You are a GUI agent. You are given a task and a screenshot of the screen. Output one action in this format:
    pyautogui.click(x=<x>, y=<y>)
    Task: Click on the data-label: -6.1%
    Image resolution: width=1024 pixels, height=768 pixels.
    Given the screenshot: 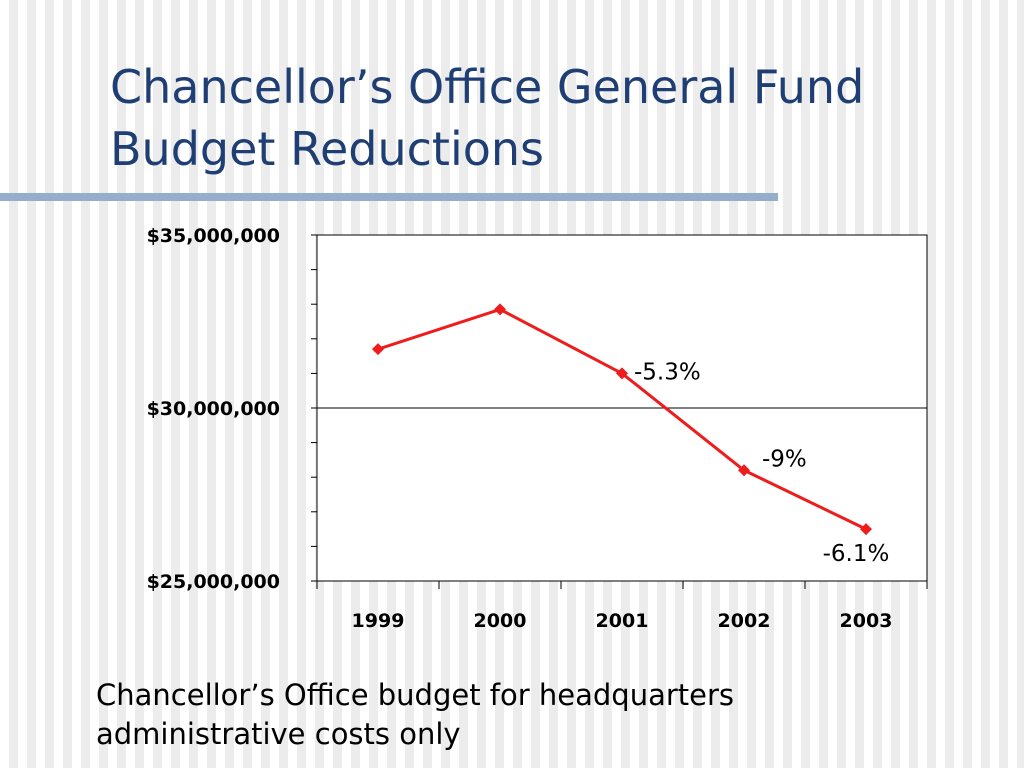 What is the action you would take?
    pyautogui.click(x=856, y=554)
    